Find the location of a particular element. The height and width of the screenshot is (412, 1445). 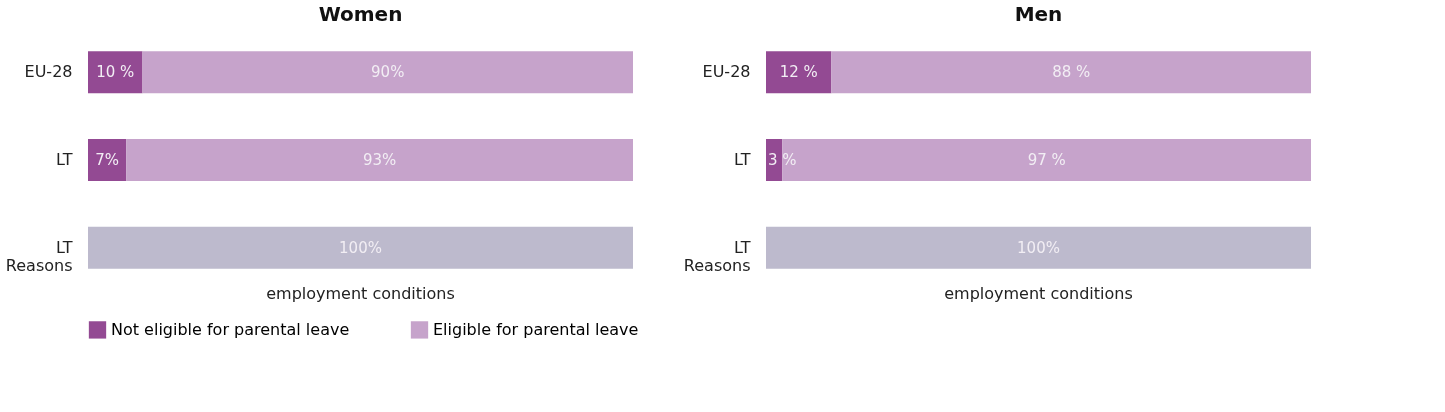

chart-title: Women is located at coordinates (360, 14).